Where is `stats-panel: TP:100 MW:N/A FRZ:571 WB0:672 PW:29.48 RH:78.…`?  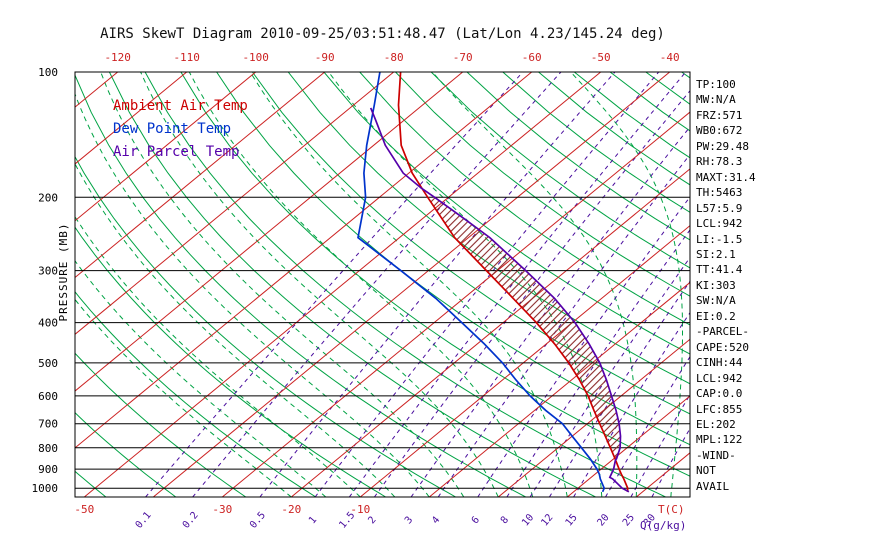
stats-panel: TP:100 MW:N/A FRZ:571 WB0:672 PW:29.48 RH:78.… is located at coordinates (781, 285).